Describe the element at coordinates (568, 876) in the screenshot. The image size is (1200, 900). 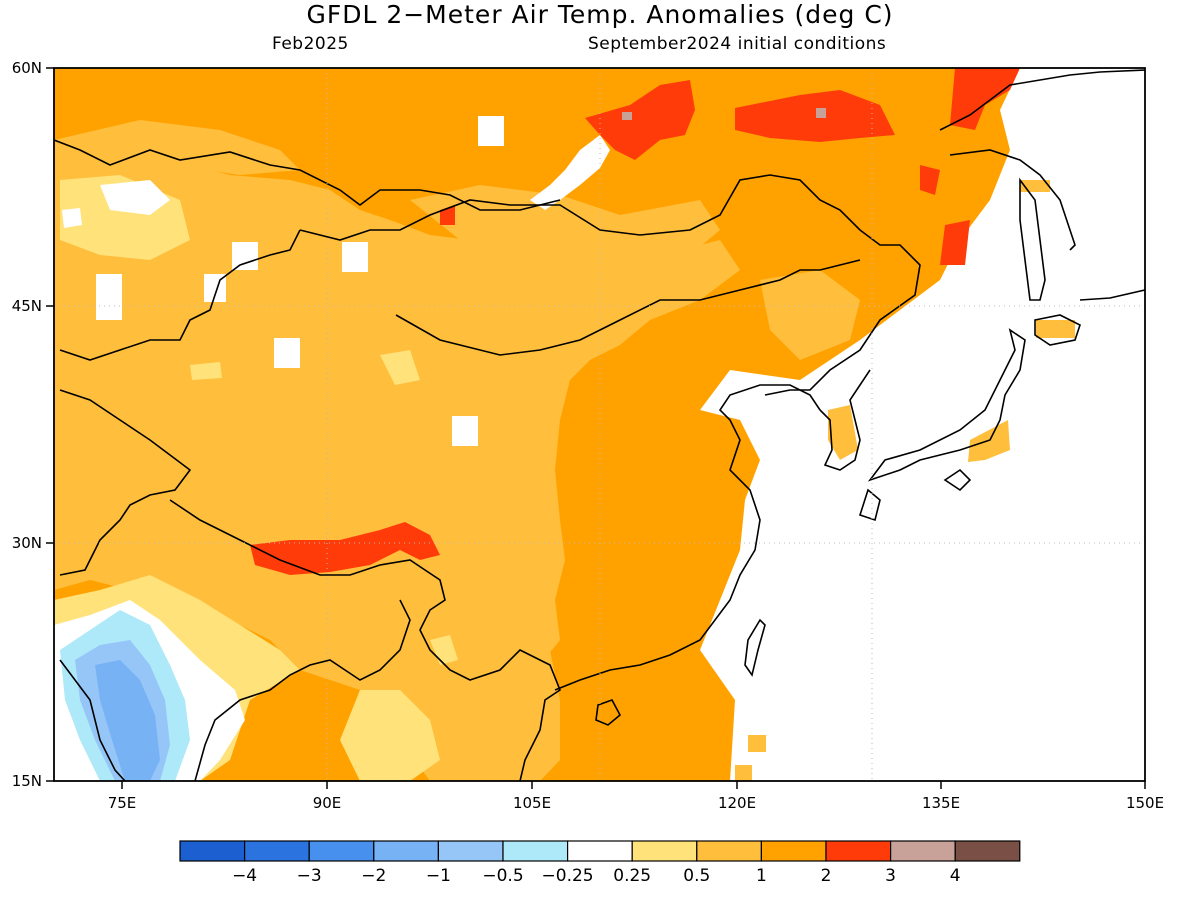
I see `colorbar-tick-label: −0.25` at that location.